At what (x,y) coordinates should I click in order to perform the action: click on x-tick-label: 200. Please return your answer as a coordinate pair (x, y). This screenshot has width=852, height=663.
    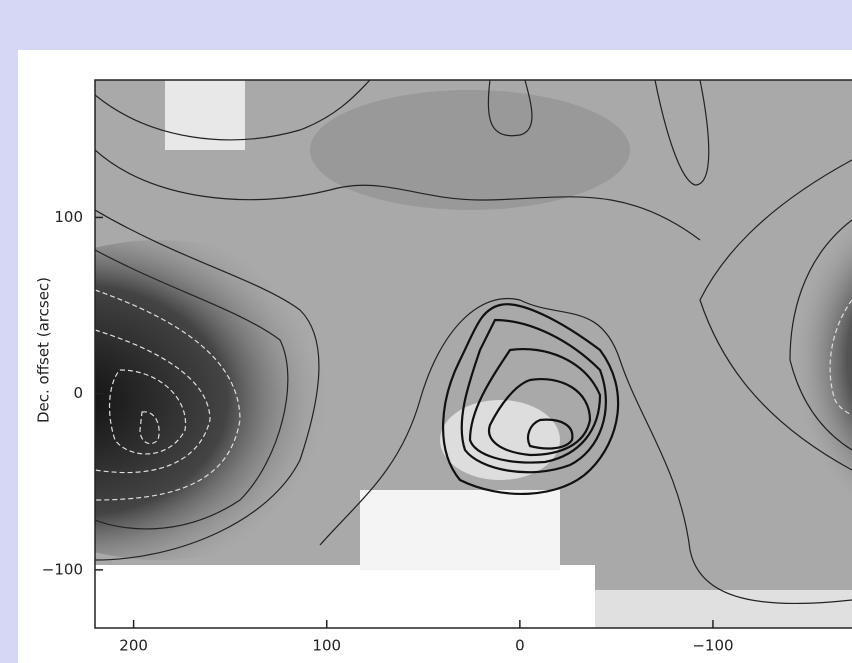
    Looking at the image, I should click on (133, 646).